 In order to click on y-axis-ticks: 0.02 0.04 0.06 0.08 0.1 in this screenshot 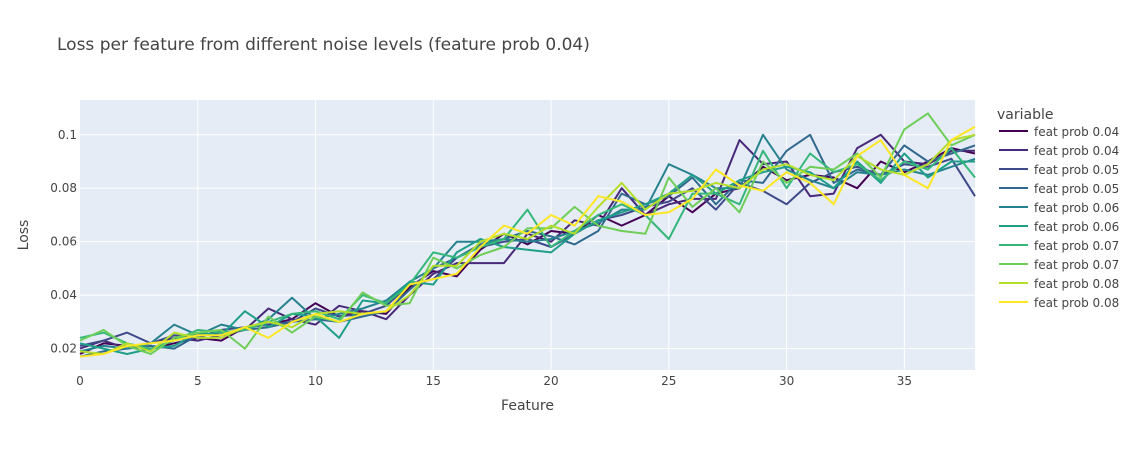, I will do `click(63, 242)`.